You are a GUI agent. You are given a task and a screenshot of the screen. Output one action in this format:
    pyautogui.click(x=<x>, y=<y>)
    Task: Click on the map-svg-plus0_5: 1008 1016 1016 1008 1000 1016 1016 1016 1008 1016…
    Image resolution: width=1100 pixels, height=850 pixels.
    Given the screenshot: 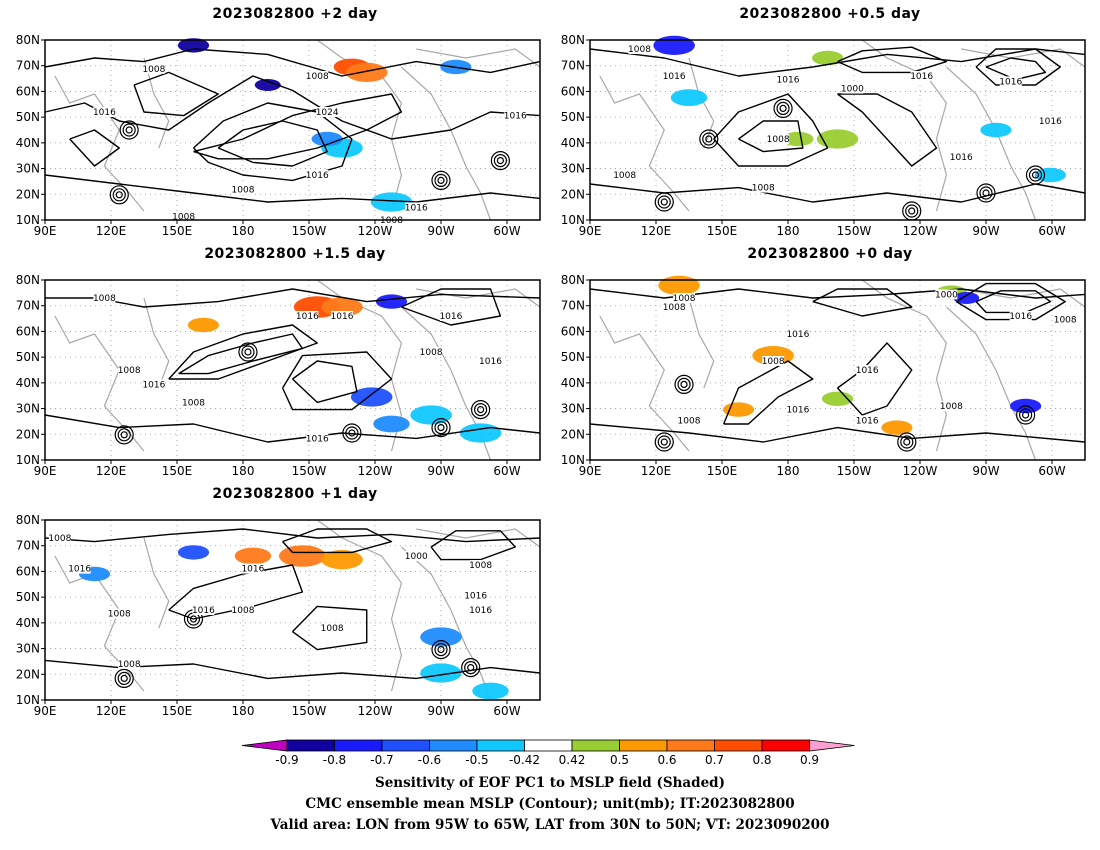 What is the action you would take?
    pyautogui.click(x=823, y=135)
    